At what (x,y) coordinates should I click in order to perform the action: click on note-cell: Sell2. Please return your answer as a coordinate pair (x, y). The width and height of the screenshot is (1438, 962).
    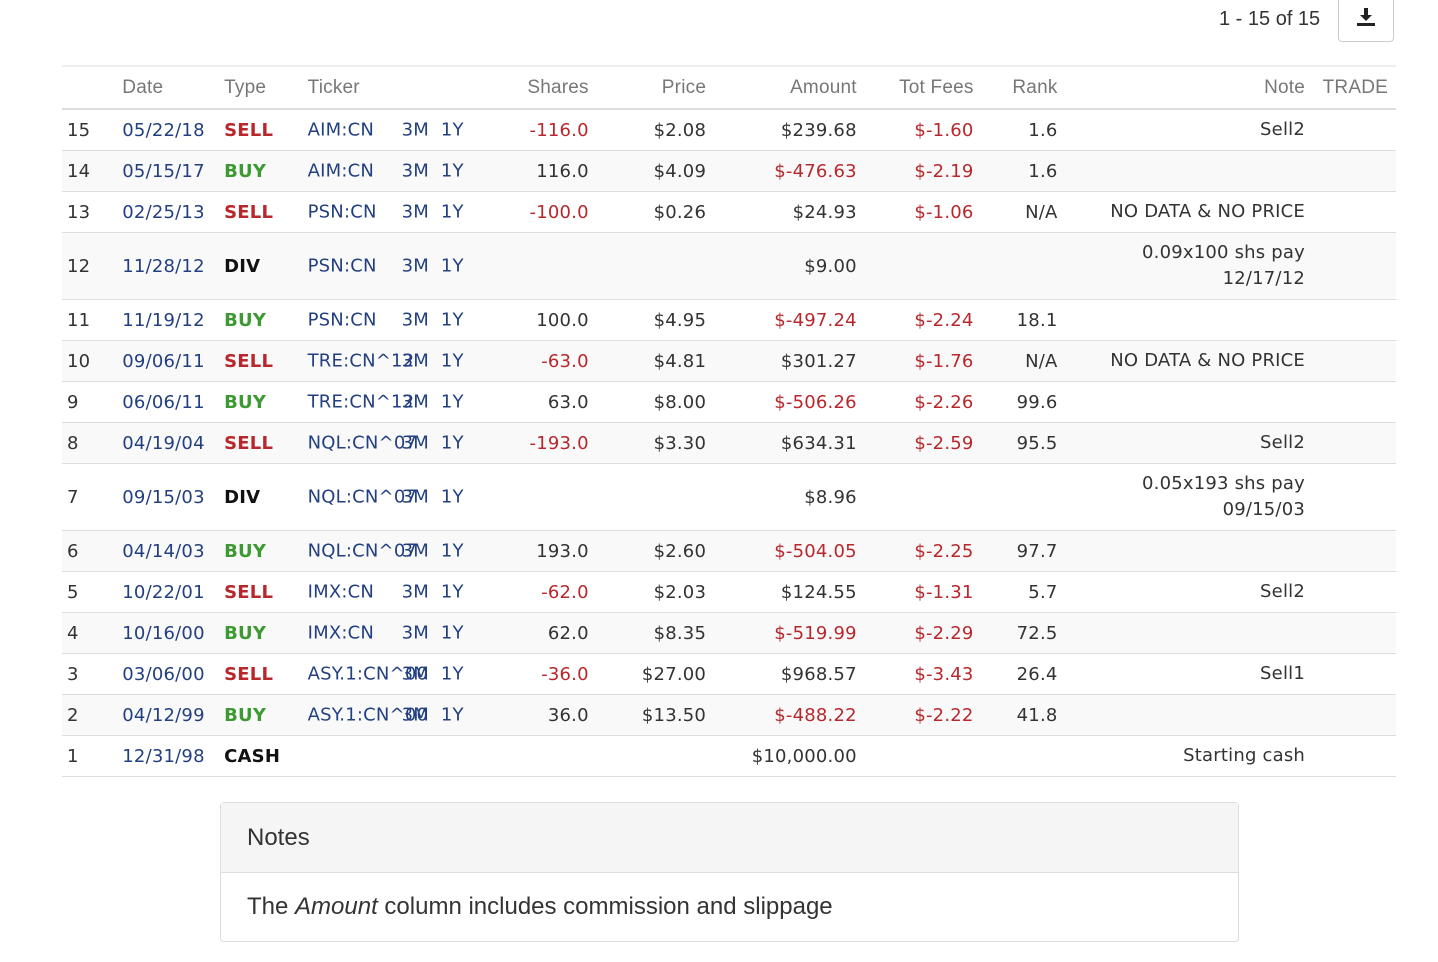
    Looking at the image, I should click on (1189, 592).